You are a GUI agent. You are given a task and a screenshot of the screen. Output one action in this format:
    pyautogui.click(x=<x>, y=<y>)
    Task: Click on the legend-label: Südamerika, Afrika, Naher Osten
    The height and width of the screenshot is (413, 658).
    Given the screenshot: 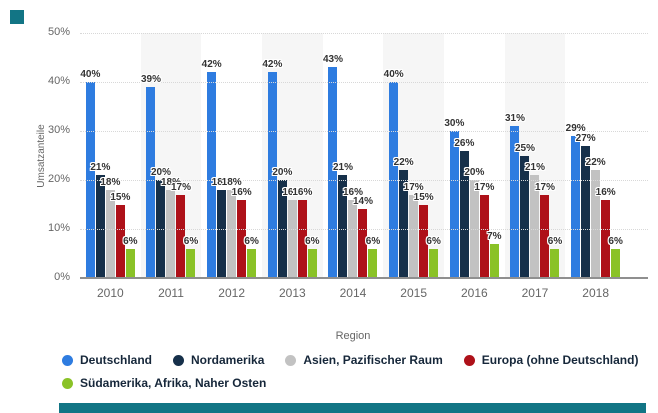 What is the action you would take?
    pyautogui.click(x=173, y=383)
    